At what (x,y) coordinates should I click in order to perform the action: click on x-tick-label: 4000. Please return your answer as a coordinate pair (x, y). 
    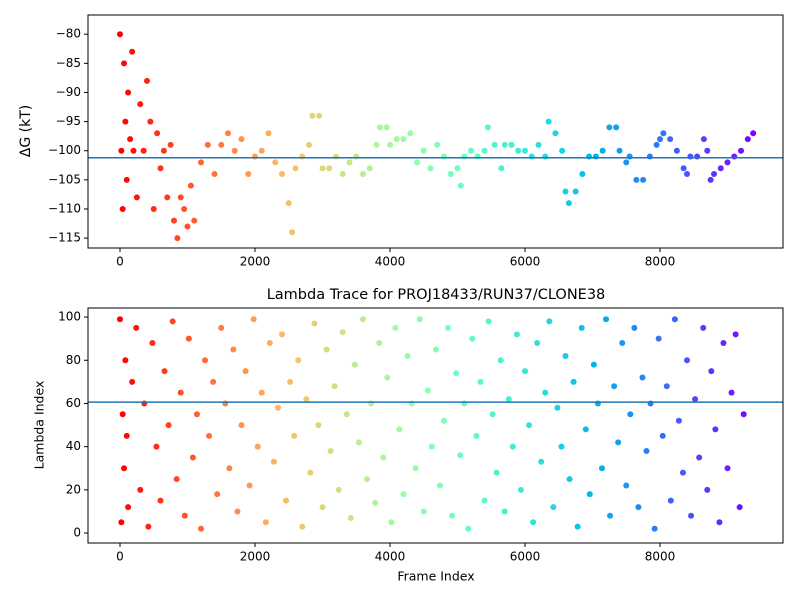
    Looking at the image, I should click on (390, 262).